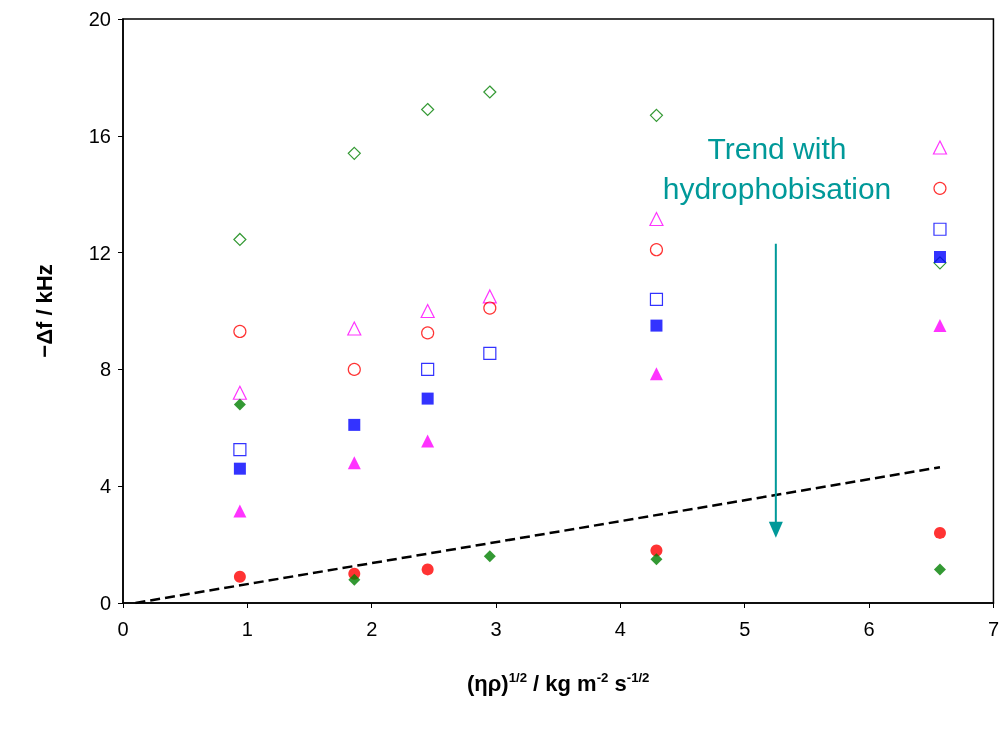  What do you see at coordinates (105, 486) in the screenshot?
I see `y-tick-label: 4` at bounding box center [105, 486].